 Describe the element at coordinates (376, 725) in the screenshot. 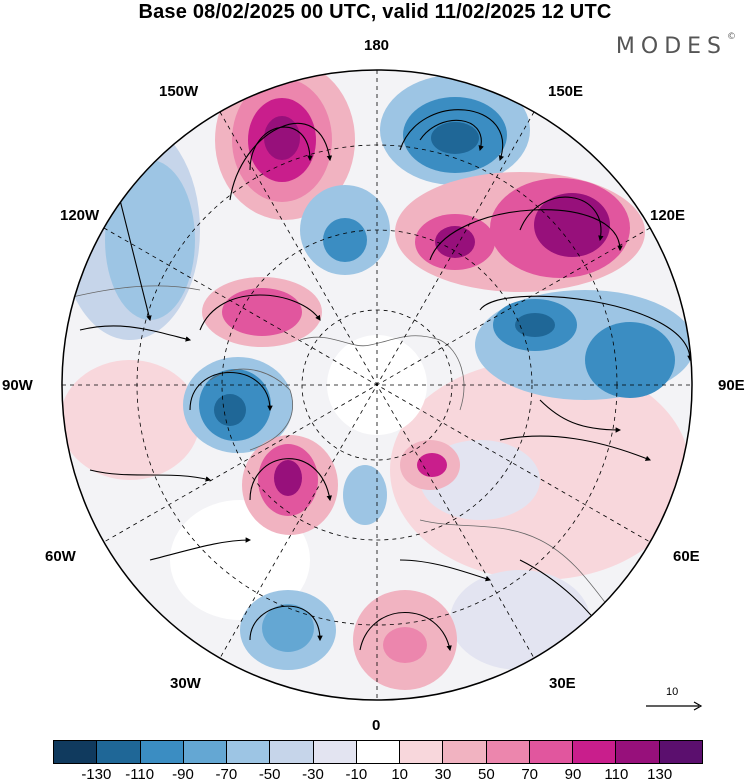

I see `label-0: 0` at that location.